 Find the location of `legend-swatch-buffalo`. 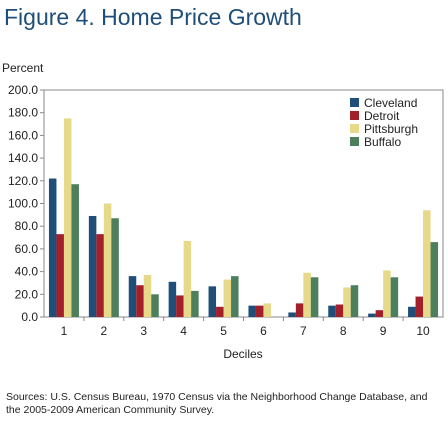

legend-swatch-buffalo is located at coordinates (354, 141).